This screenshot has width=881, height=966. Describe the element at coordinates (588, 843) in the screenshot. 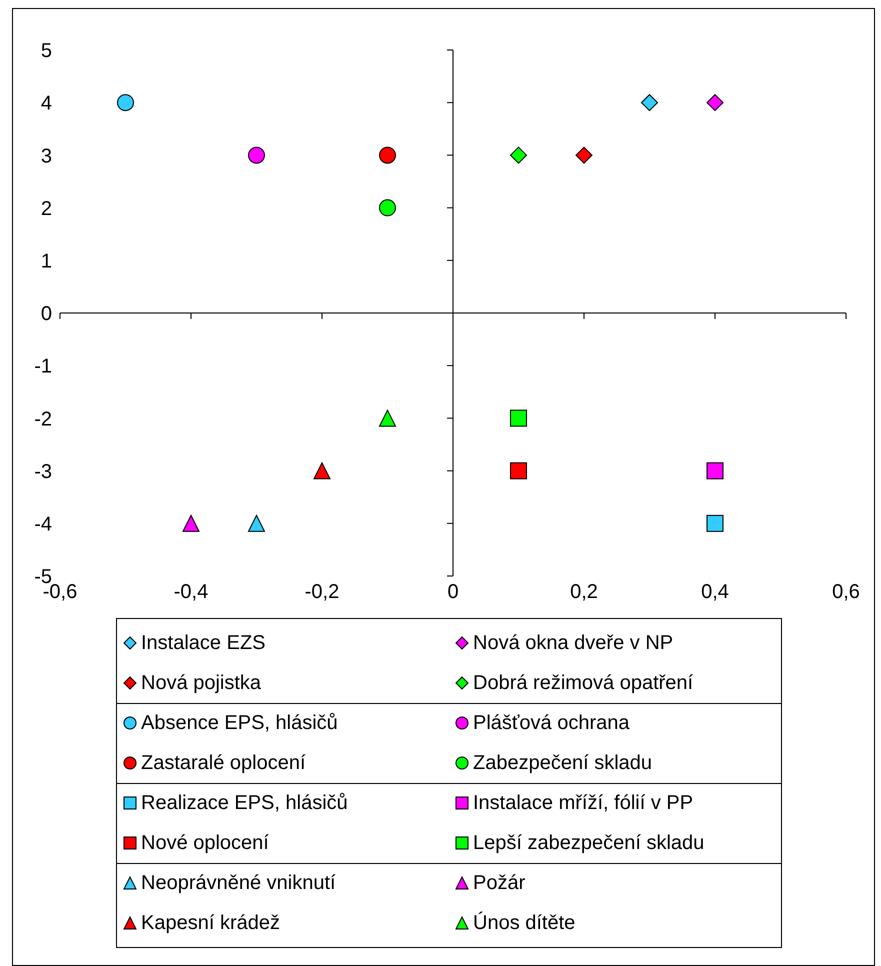

I see `legend-label: Lepší zabezpečení skladu` at that location.